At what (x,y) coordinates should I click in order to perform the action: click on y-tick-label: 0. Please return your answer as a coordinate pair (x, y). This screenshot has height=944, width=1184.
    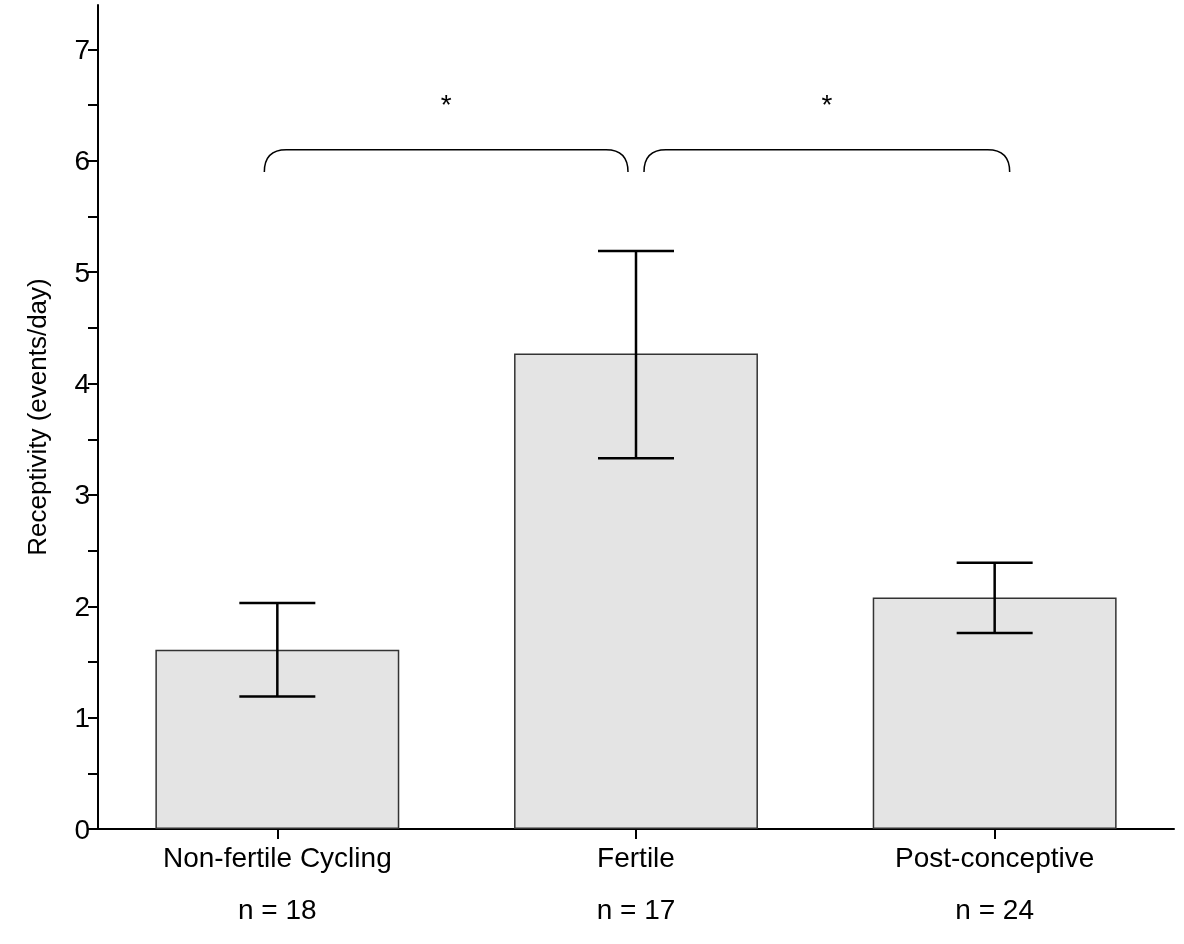
    Looking at the image, I should click on (82, 829).